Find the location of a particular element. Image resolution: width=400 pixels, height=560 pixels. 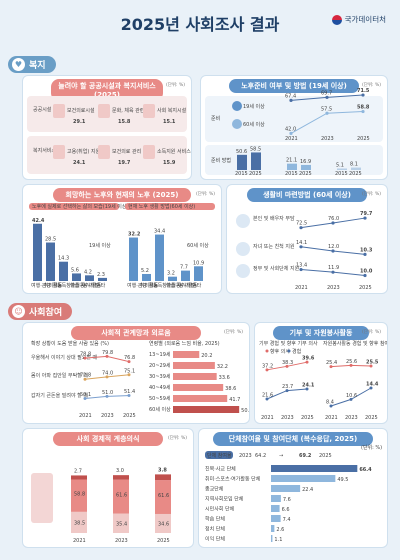

method-b-value: 16.9 is located at coordinates (305, 162).